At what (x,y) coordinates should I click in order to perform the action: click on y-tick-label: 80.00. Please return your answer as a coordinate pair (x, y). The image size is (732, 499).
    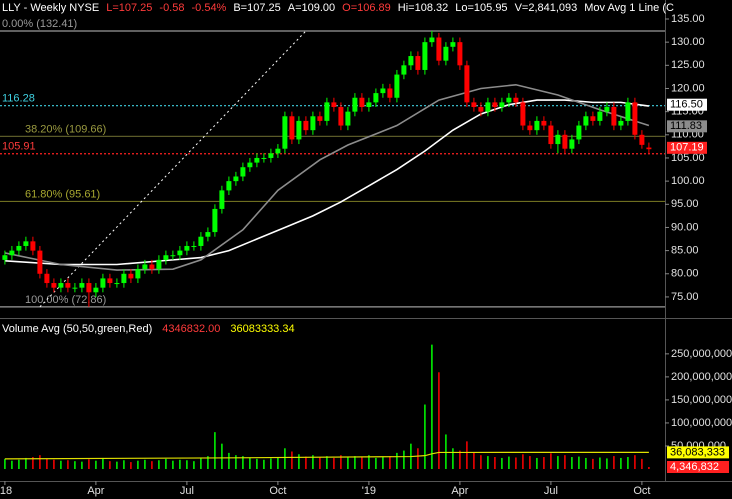
    Looking at the image, I should click on (685, 274).